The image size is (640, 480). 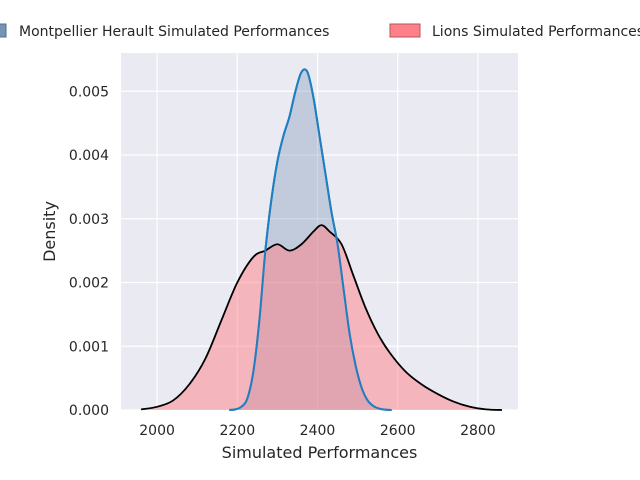 I want to click on legend-swatch-montpellier, so click(x=3, y=30).